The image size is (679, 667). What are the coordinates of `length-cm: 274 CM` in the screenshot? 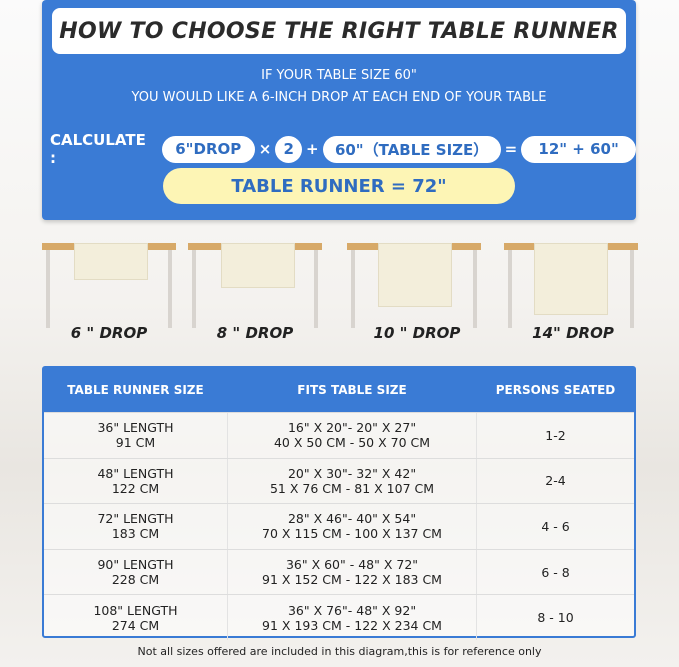 It's located at (135, 625).